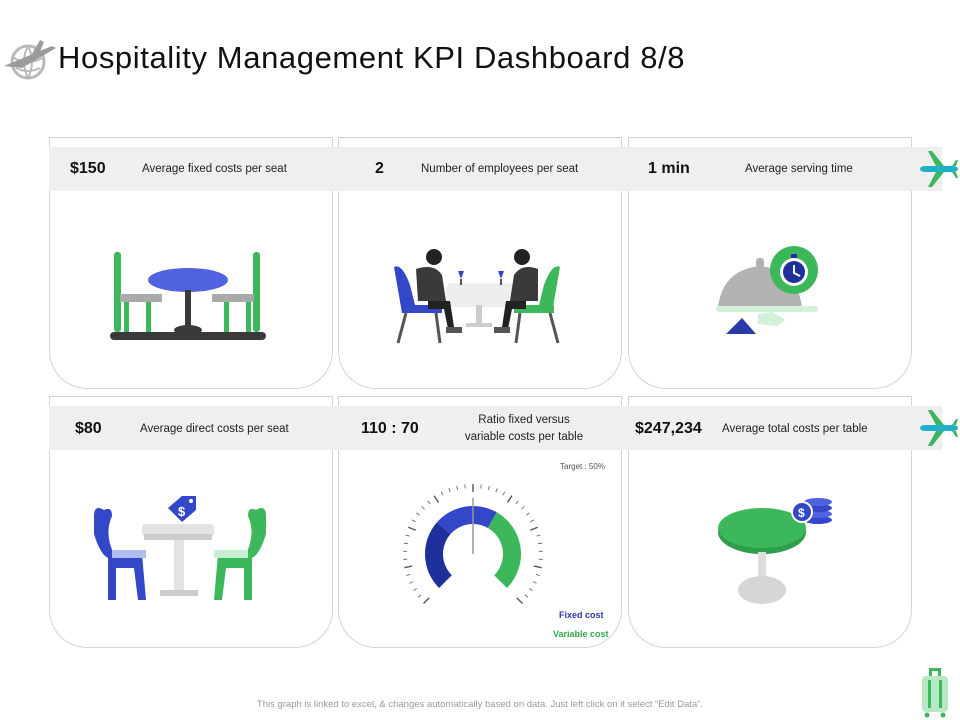  What do you see at coordinates (30, 60) in the screenshot?
I see `globe-plane-icon` at bounding box center [30, 60].